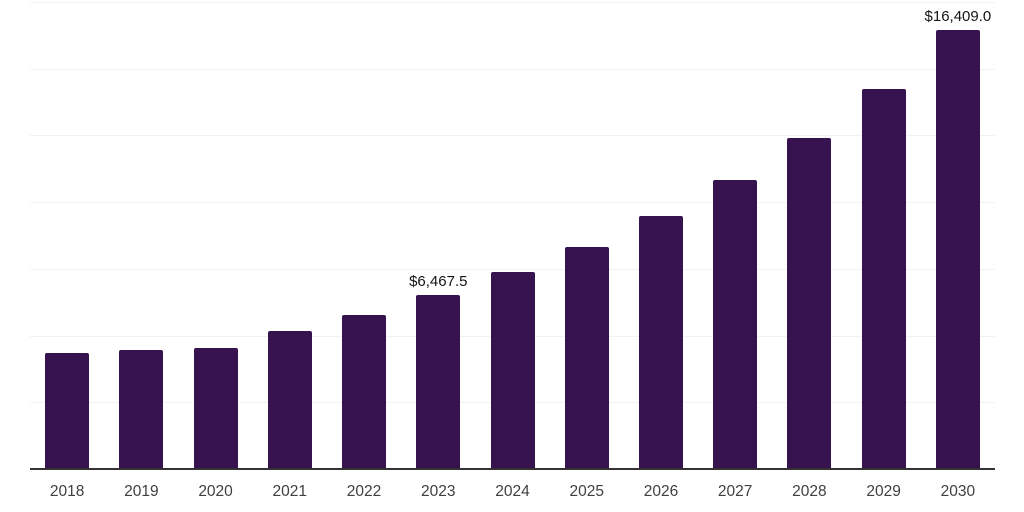 This screenshot has width=1024, height=512. I want to click on bar-2018, so click(67, 410).